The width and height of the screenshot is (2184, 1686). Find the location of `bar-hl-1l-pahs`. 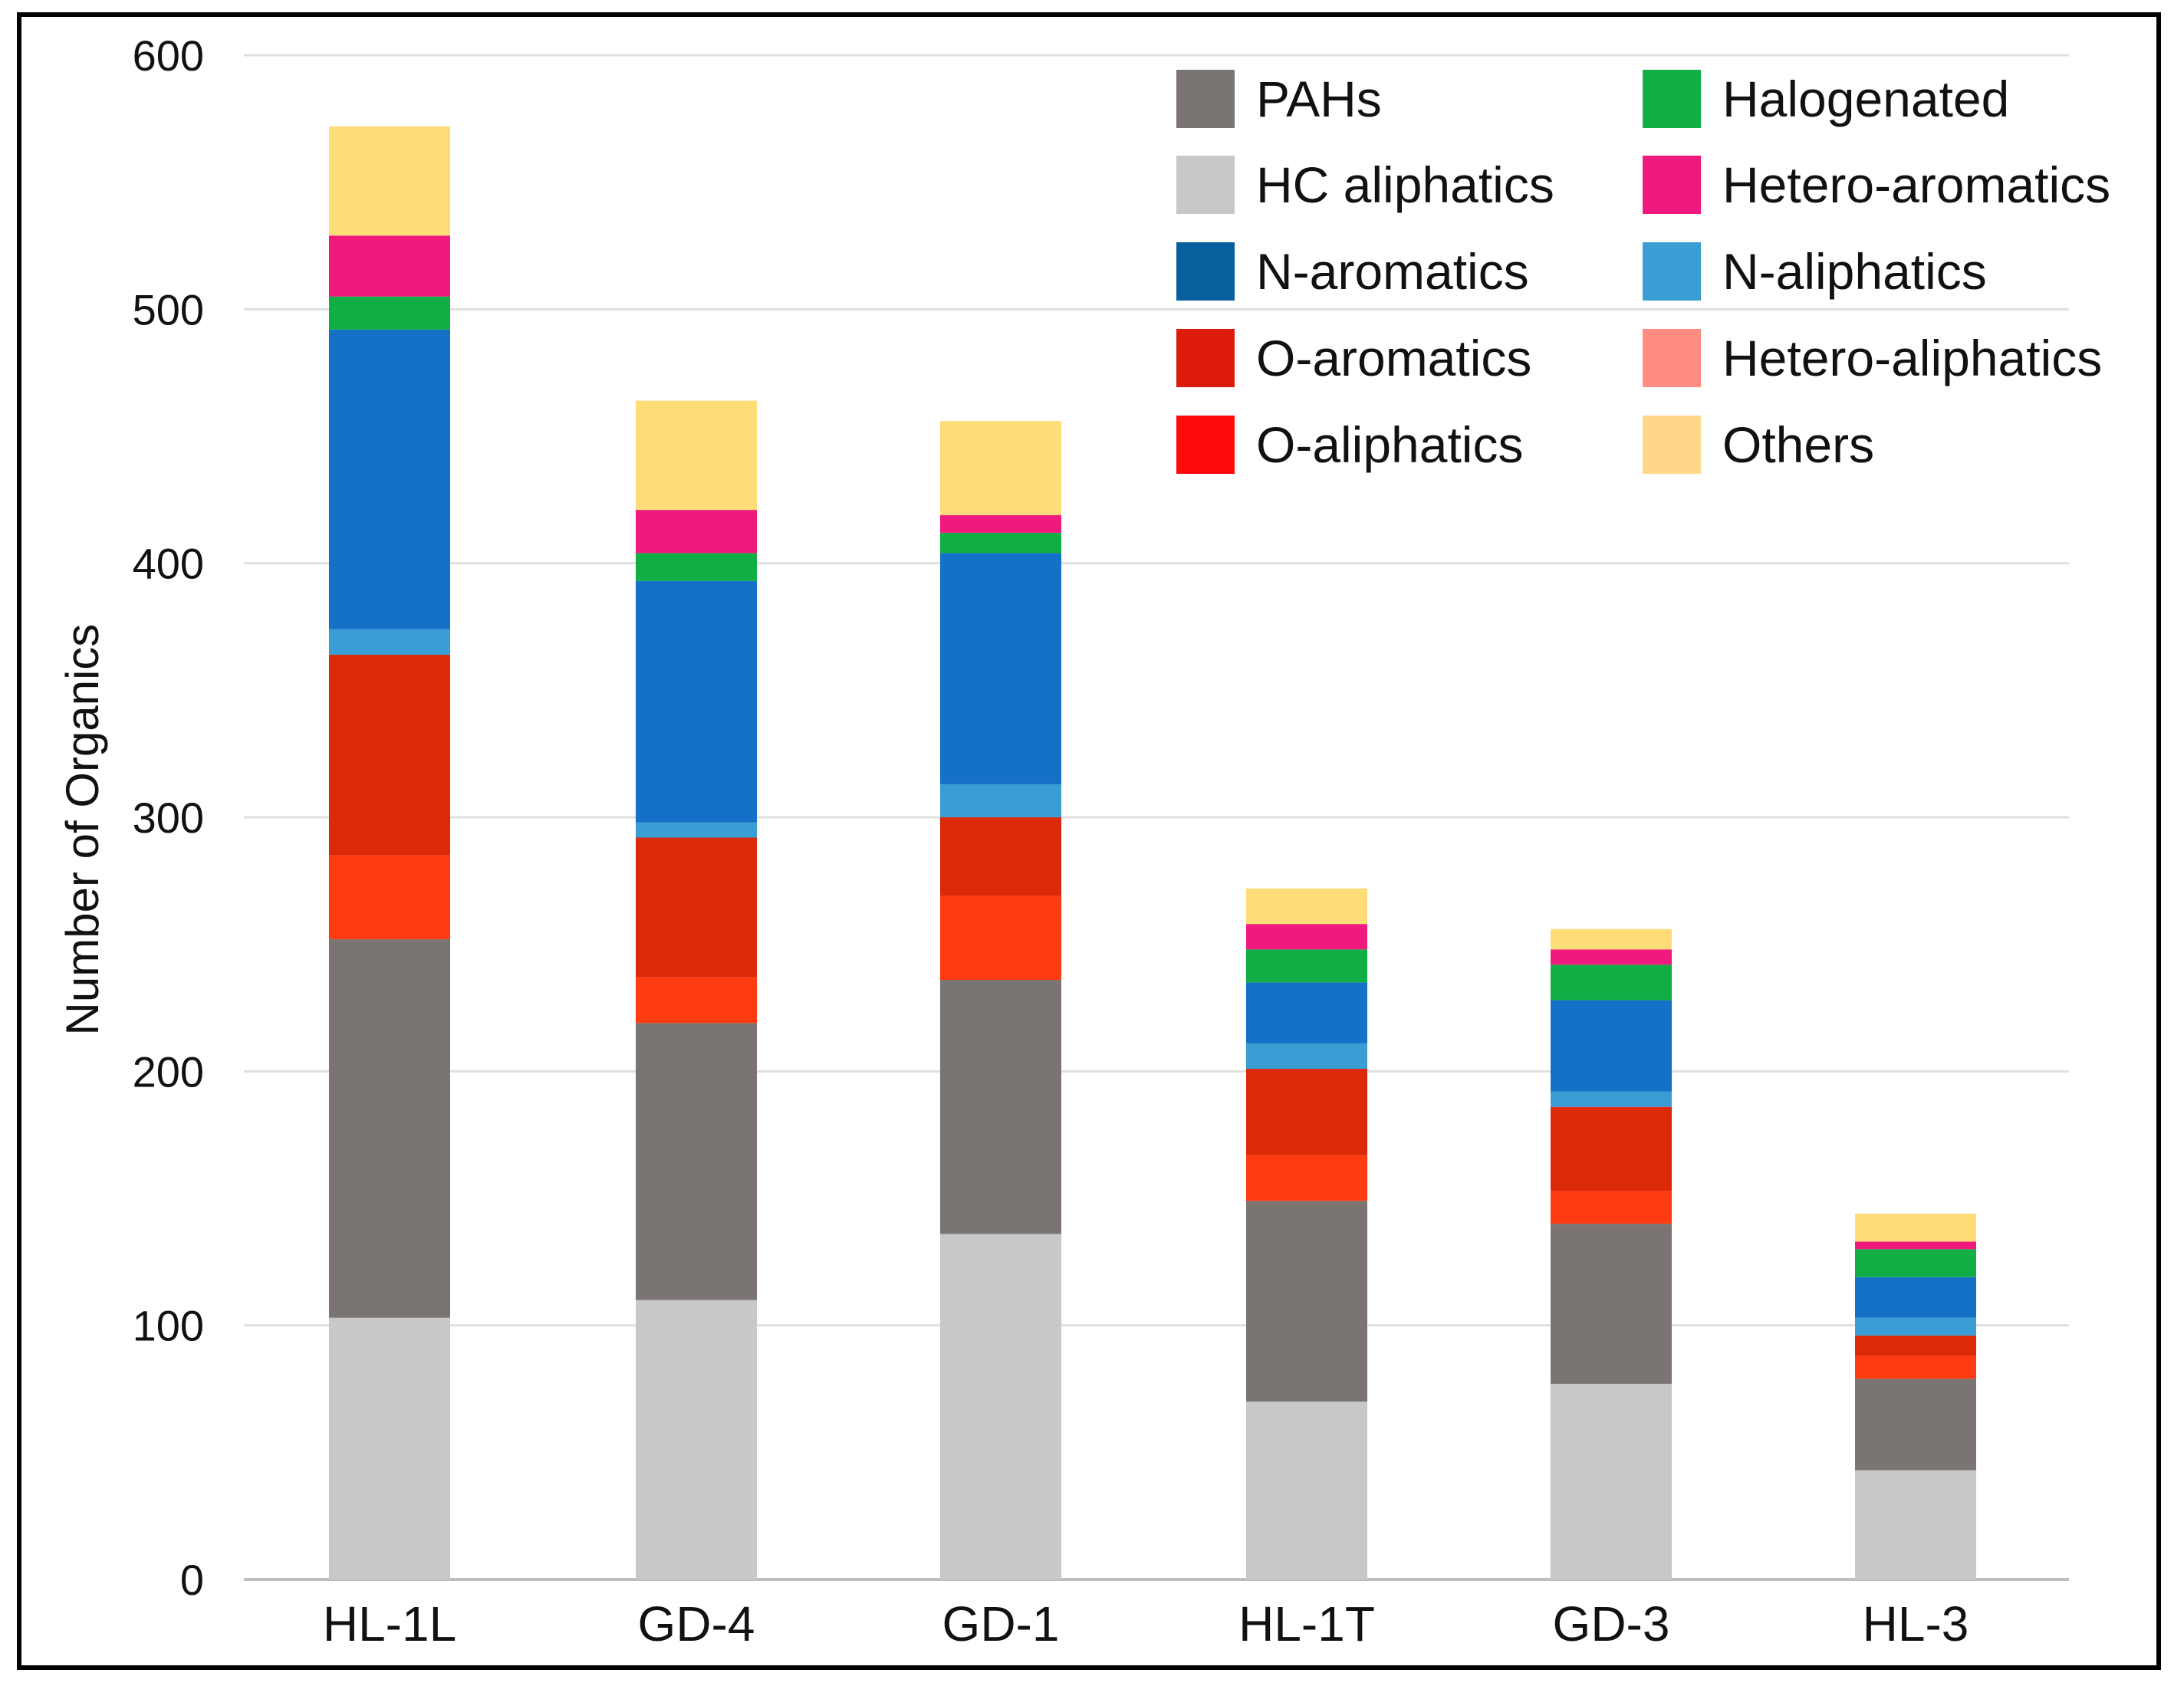

bar-hl-1l-pahs is located at coordinates (390, 1128).